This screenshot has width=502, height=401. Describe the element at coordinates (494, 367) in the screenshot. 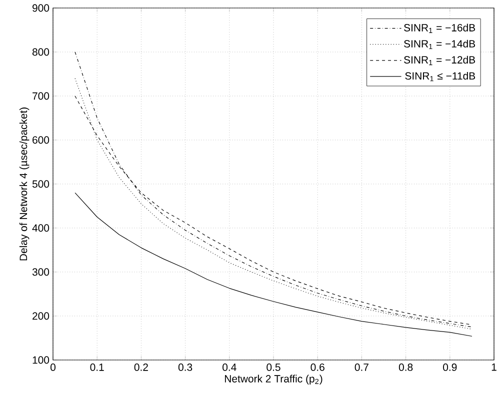

I see `x-tick-label: 1` at that location.